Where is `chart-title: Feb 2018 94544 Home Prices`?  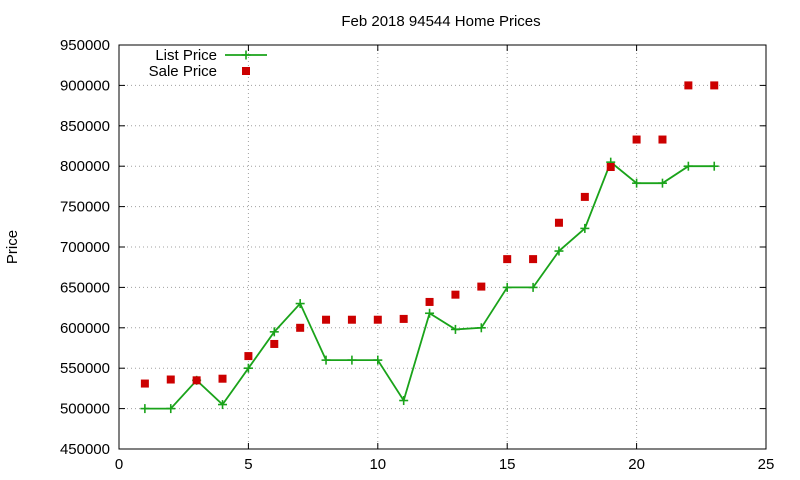
chart-title: Feb 2018 94544 Home Prices is located at coordinates (440, 21).